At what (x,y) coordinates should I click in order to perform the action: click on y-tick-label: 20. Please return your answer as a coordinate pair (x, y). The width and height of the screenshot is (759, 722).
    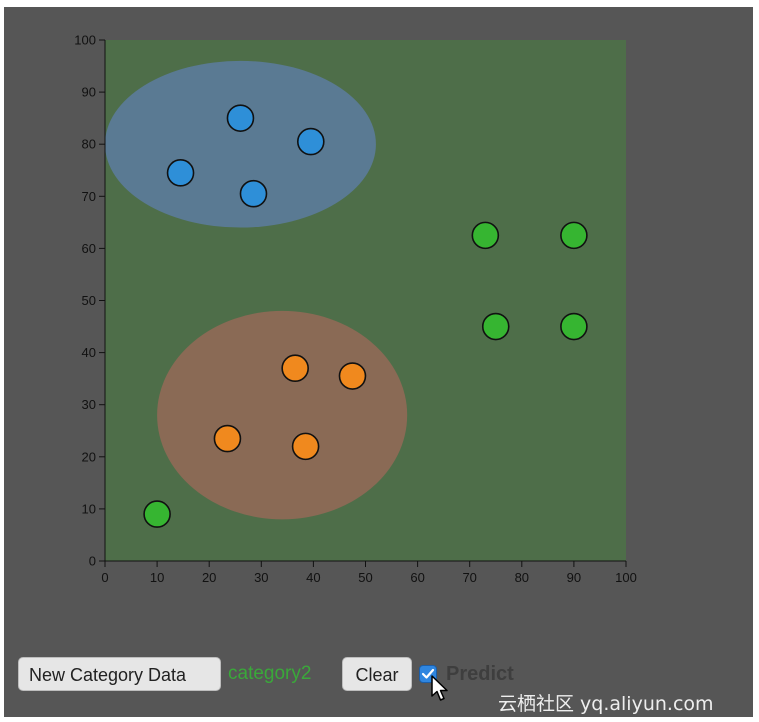
    Looking at the image, I should click on (89, 456).